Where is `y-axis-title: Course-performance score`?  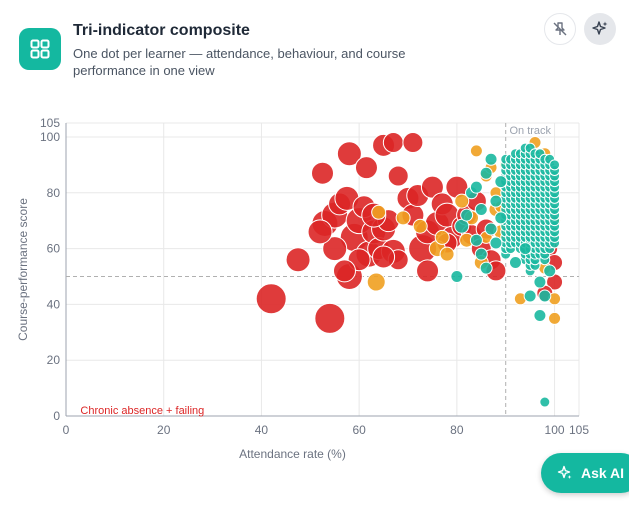 y-axis-title: Course-performance score is located at coordinates (23, 269).